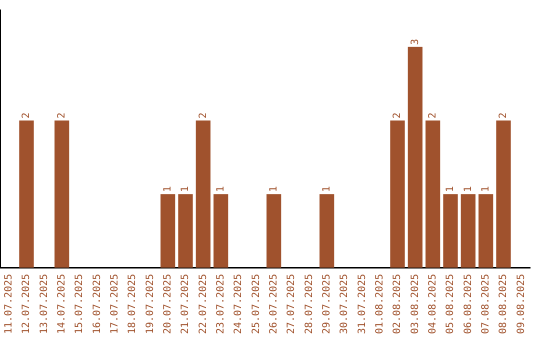  Describe the element at coordinates (292, 304) in the screenshot. I see `x-tick-label: 27.07.2025` at that location.